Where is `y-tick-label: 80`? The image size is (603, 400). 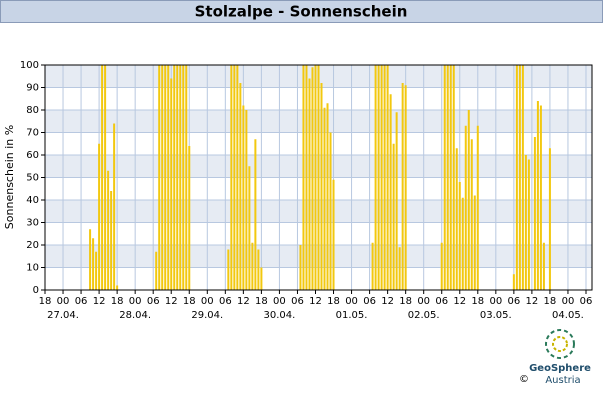
y-tick-label: 80 is located at coordinates (32, 110).